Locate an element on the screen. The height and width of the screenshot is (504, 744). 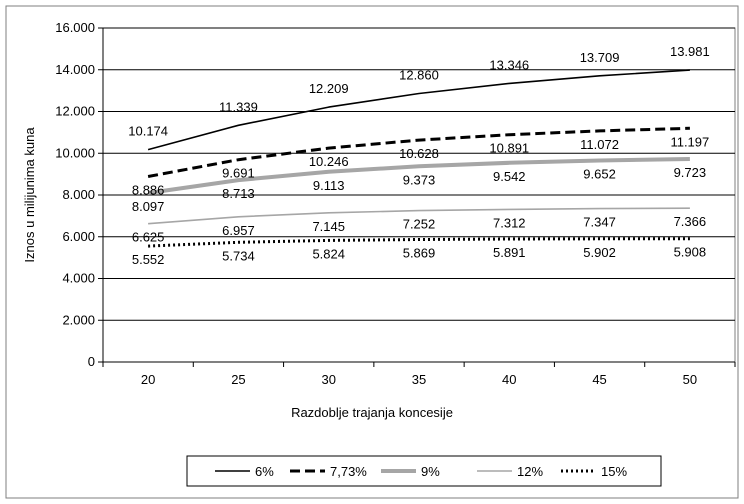
legend-label: 12% is located at coordinates (530, 471).